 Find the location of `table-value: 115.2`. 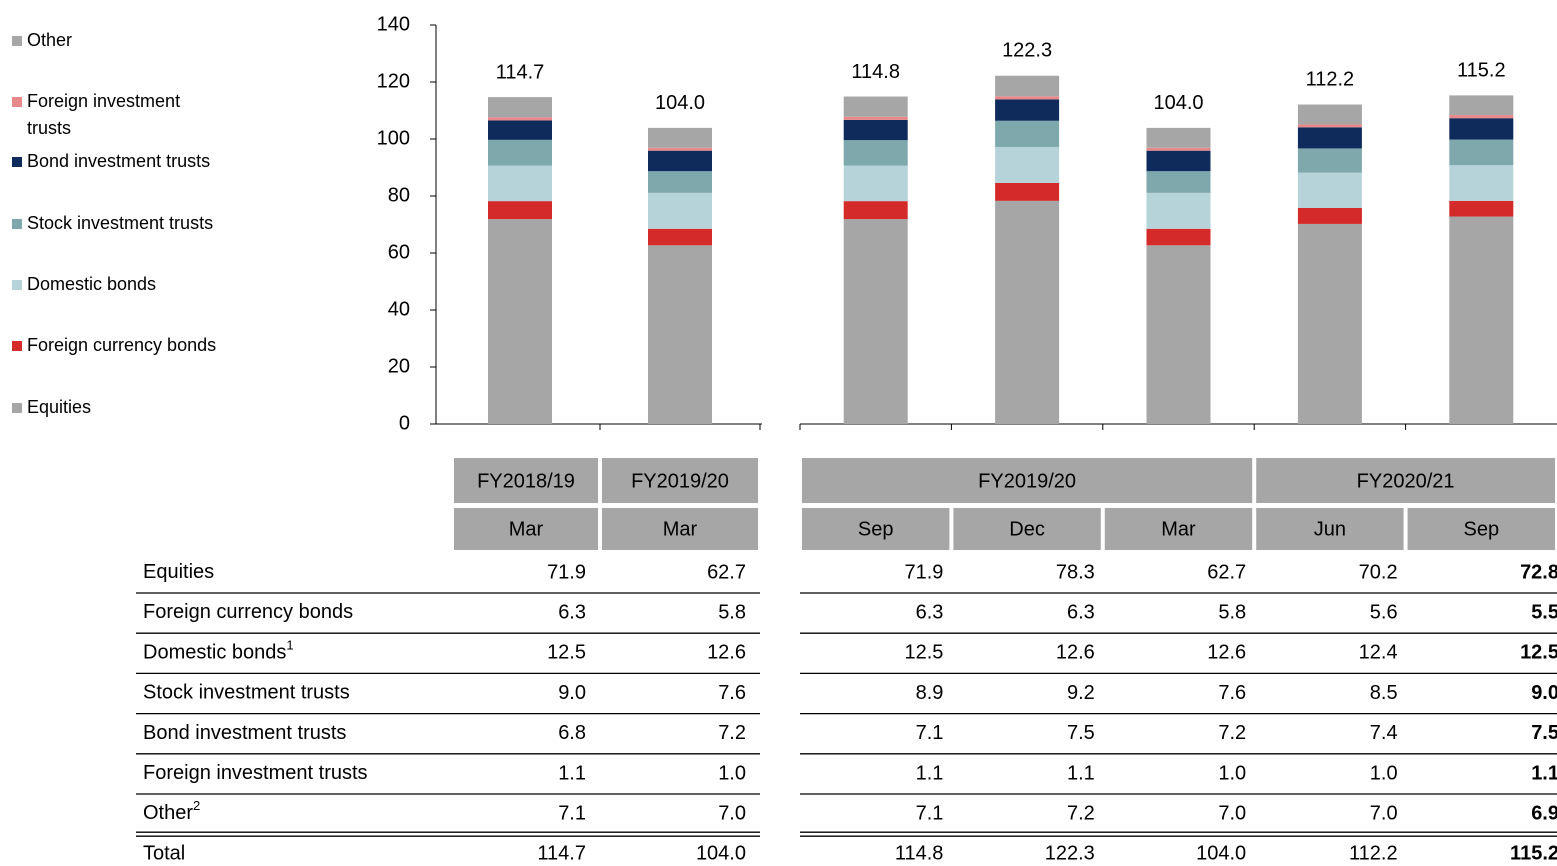

table-value: 115.2 is located at coordinates (1533, 854).